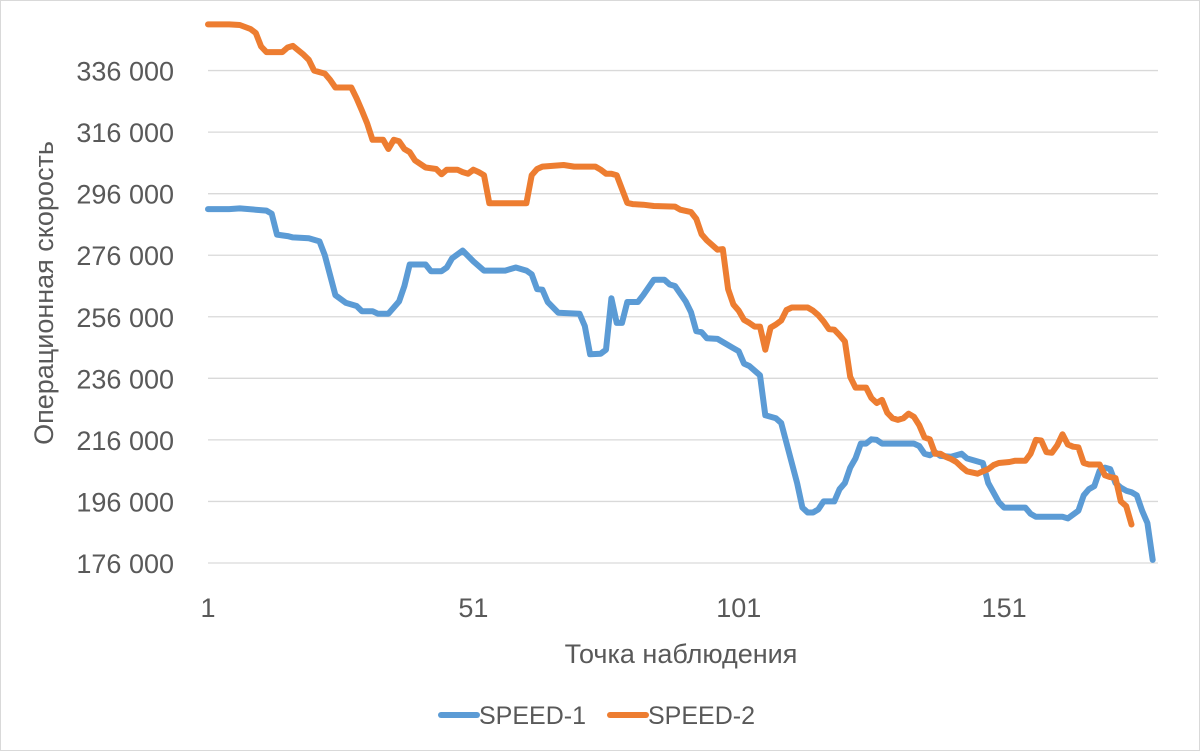 Image resolution: width=1200 pixels, height=755 pixels. What do you see at coordinates (125, 256) in the screenshot?
I see `y-tick-label: 276 000` at bounding box center [125, 256].